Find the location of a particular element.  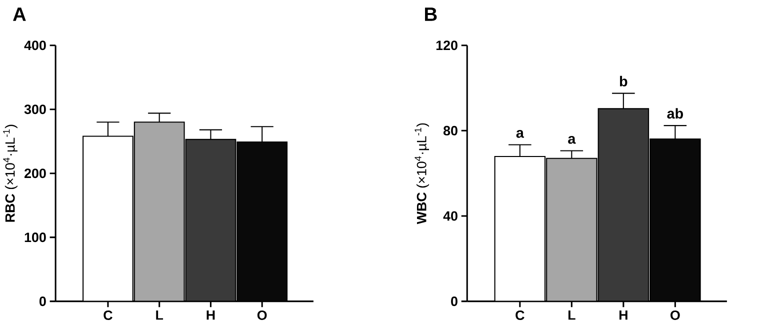

y-axis-title: WBC (×10$^{4}$·µL$^{-1}$) is located at coordinates (422, 174).